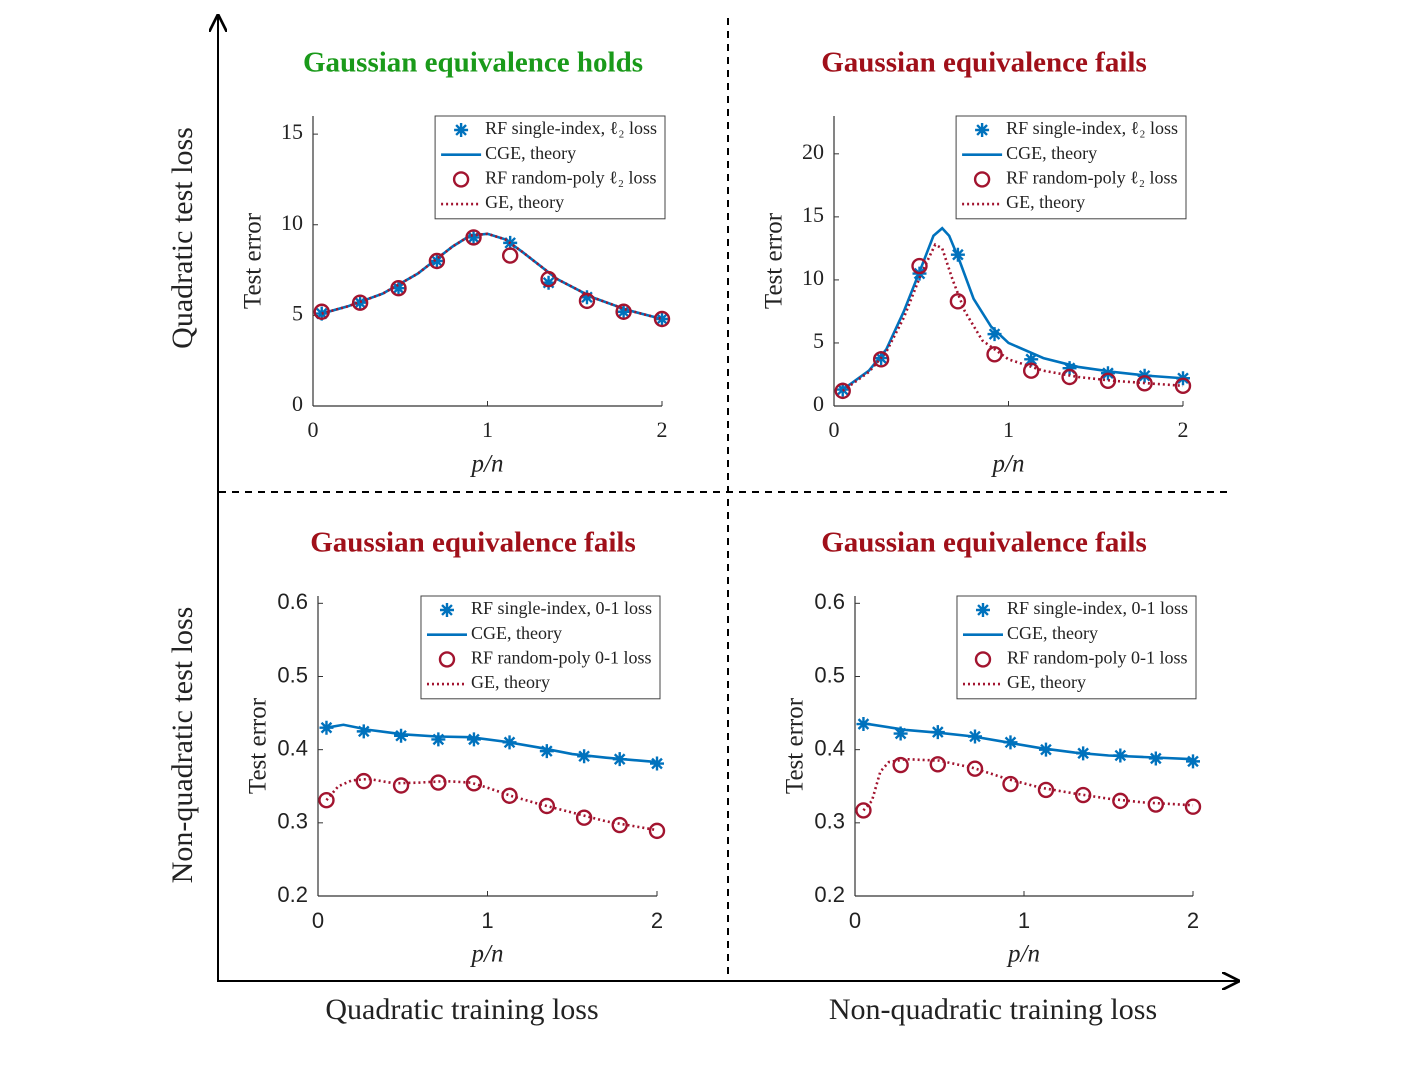 This screenshot has height=1068, width=1427. What do you see at coordinates (292, 894) in the screenshot?
I see `y-tick-label: 0.2` at bounding box center [292, 894].